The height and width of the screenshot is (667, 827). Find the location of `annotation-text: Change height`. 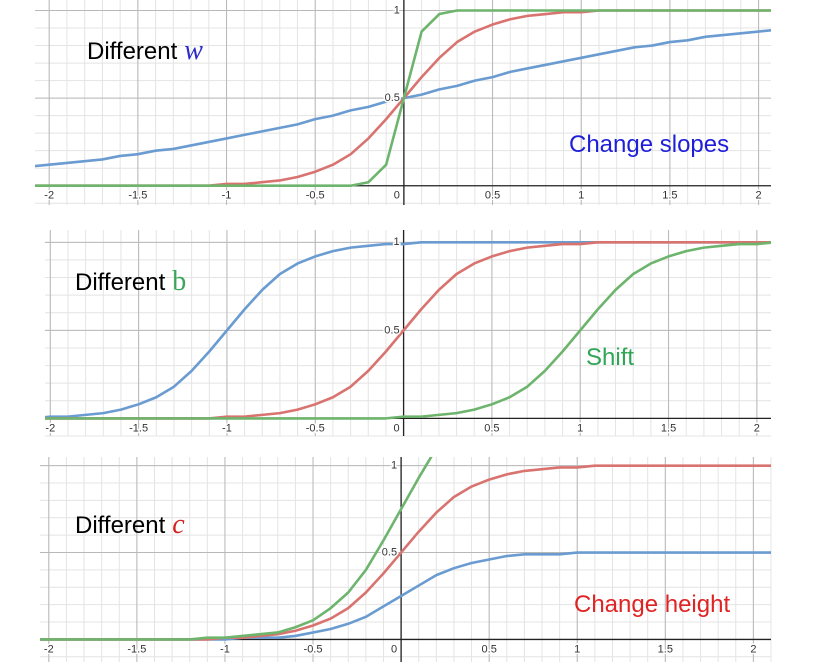

annotation-text: Change height is located at coordinates (652, 604).